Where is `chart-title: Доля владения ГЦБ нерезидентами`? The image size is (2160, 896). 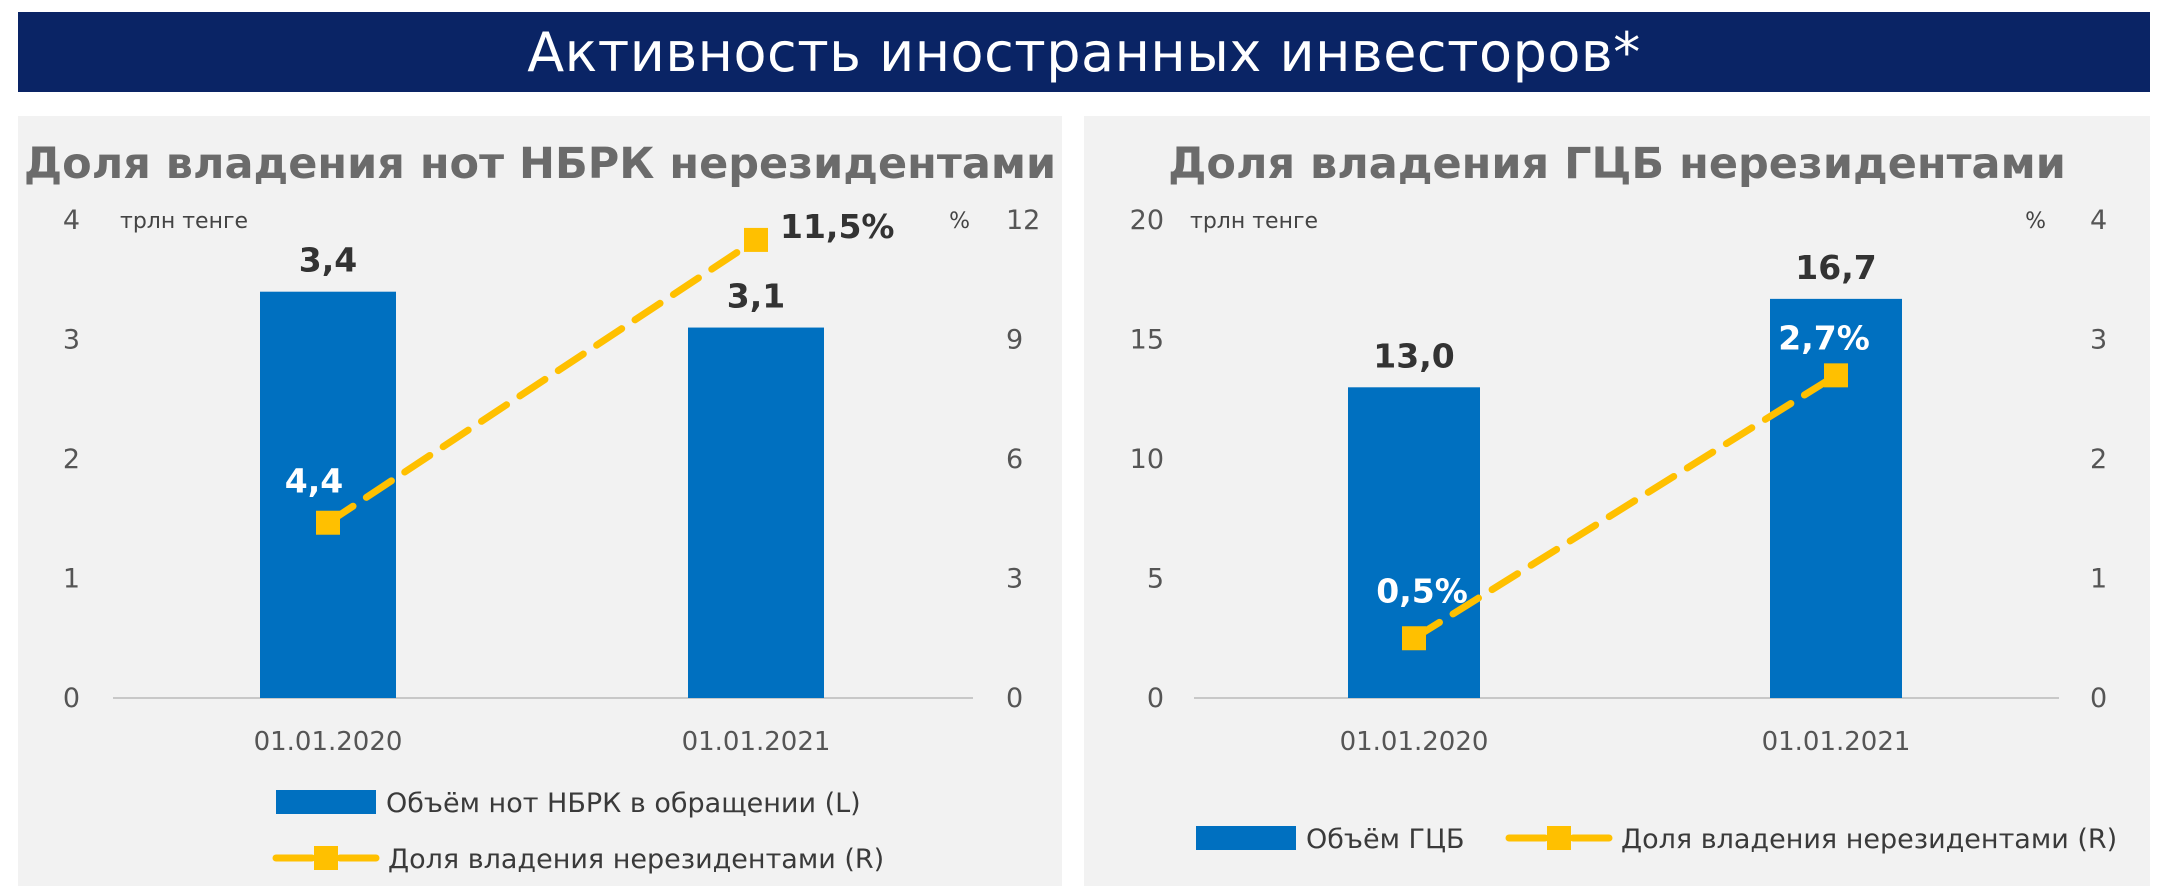
chart-title: Доля владения ГЦБ нерезидентами is located at coordinates (1617, 164).